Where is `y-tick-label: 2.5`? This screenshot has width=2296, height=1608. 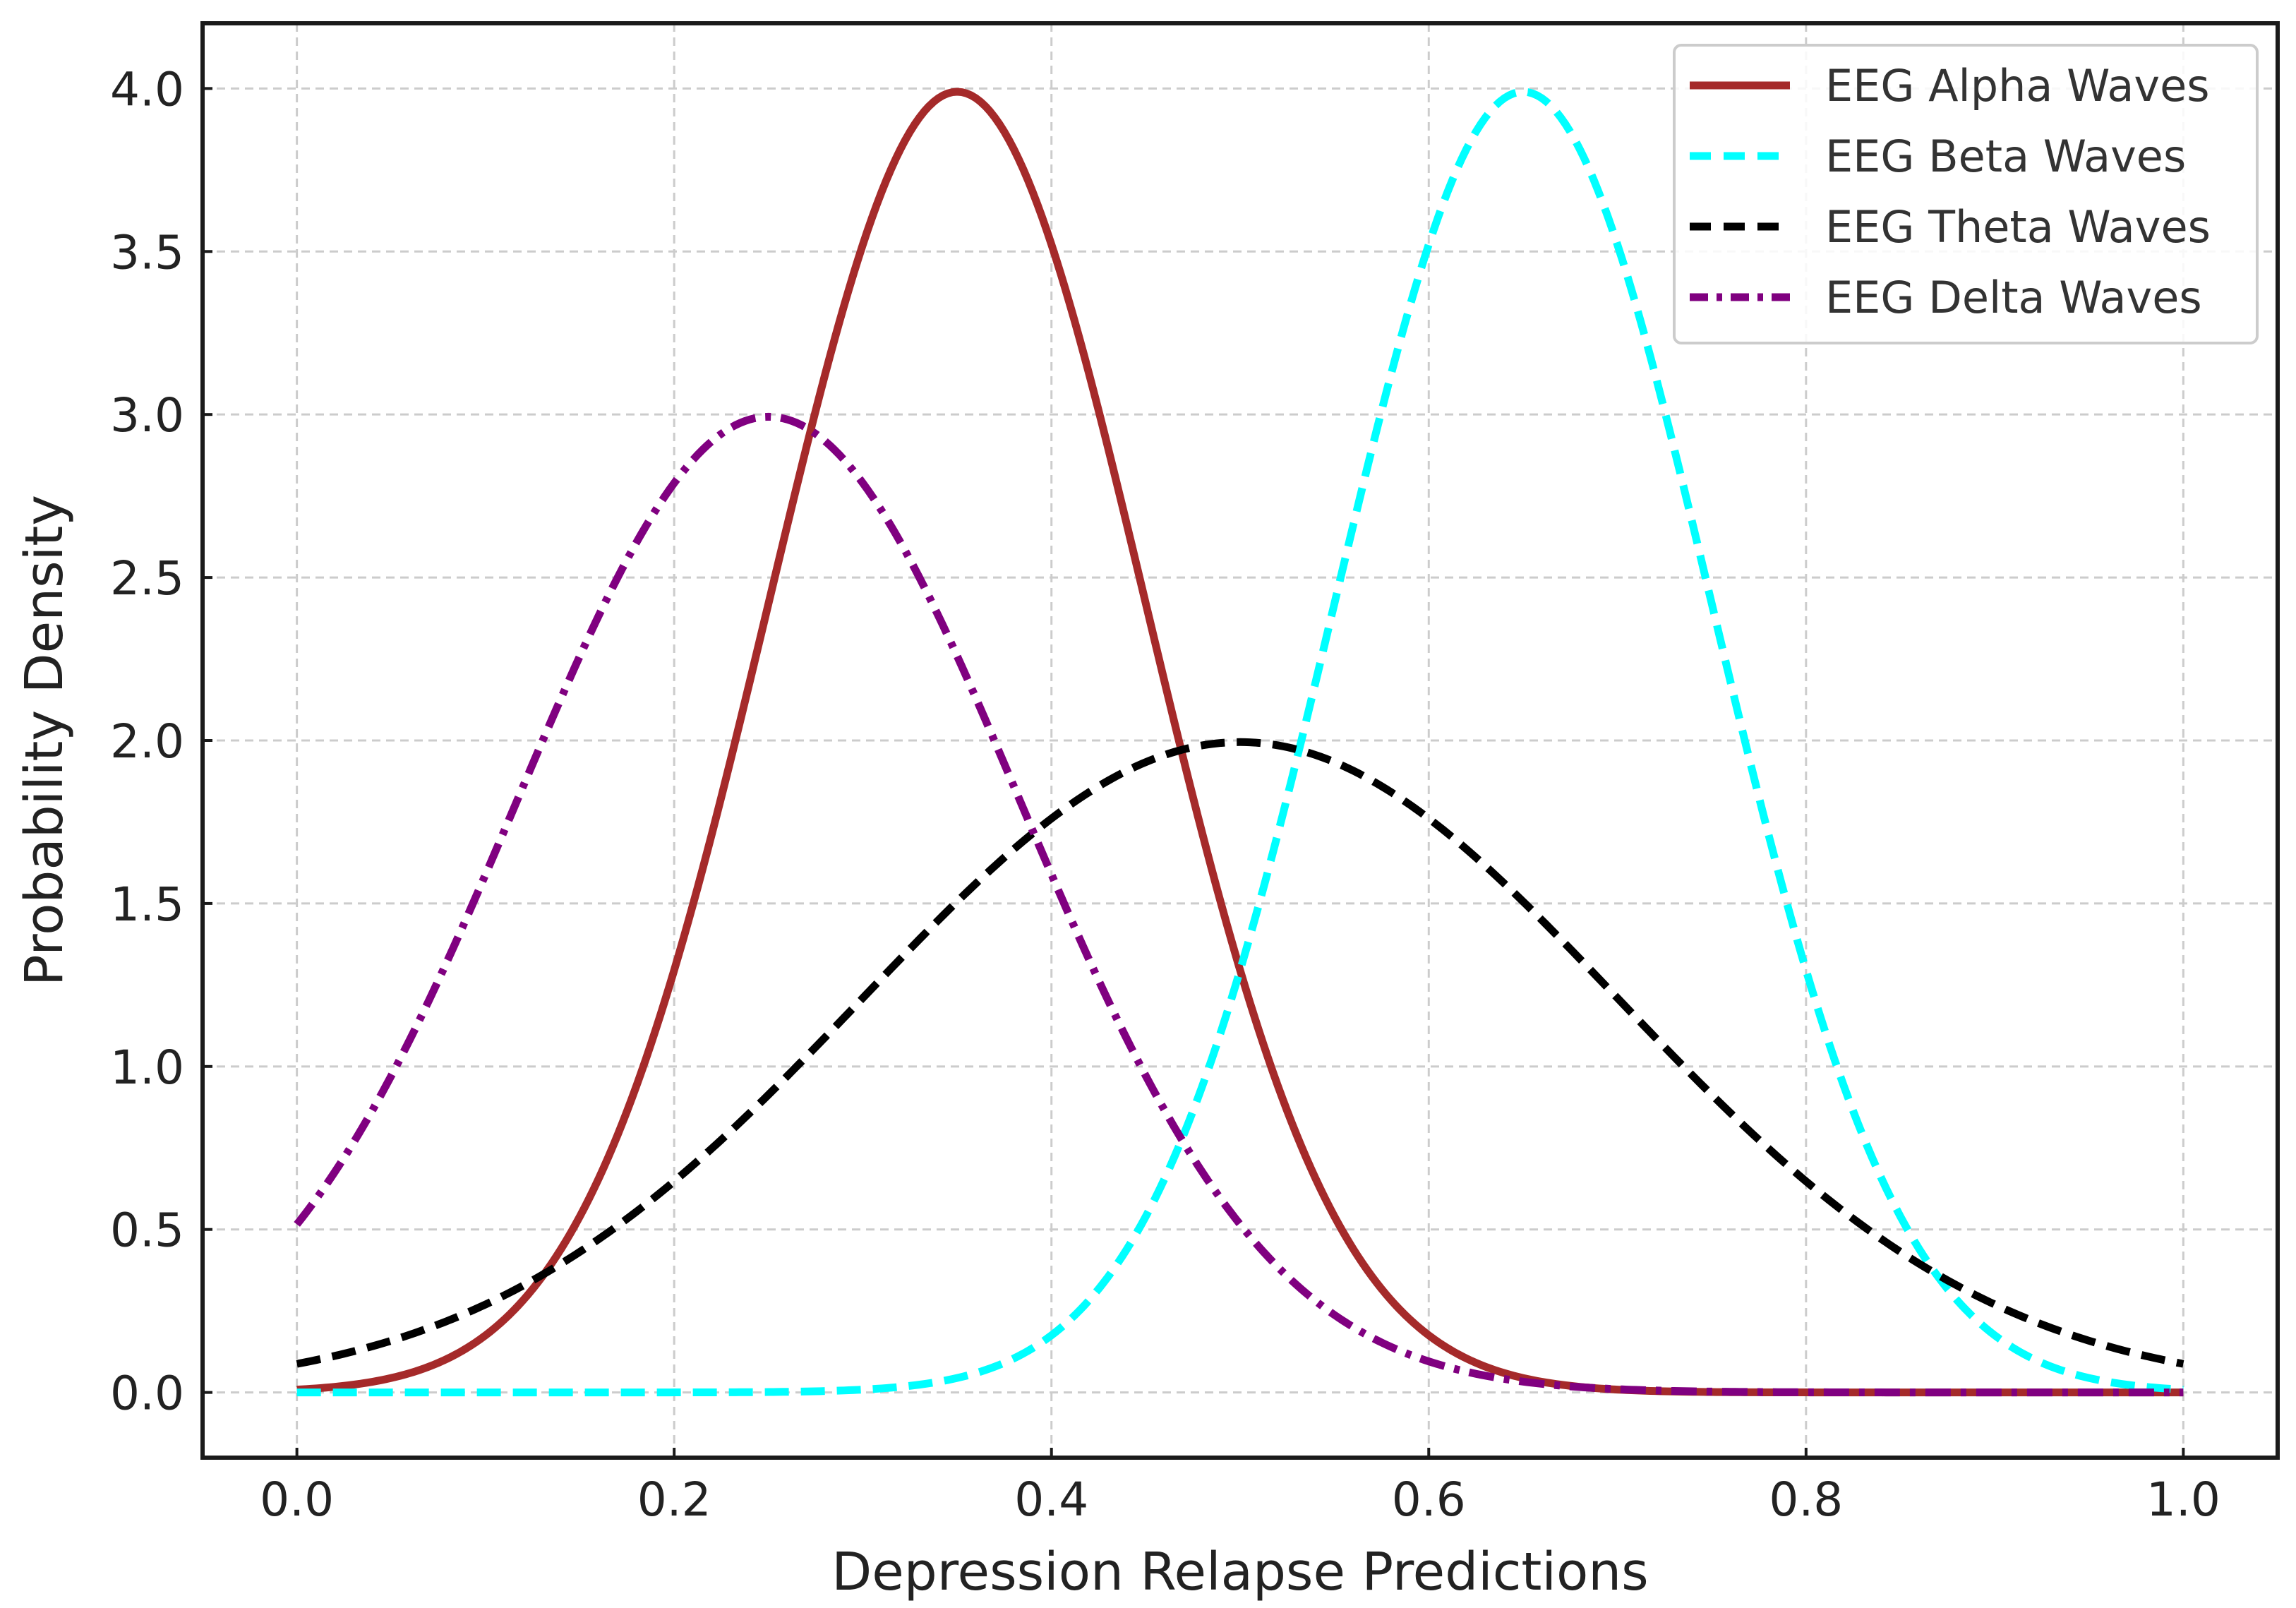
y-tick-label: 2.5 is located at coordinates (147, 579).